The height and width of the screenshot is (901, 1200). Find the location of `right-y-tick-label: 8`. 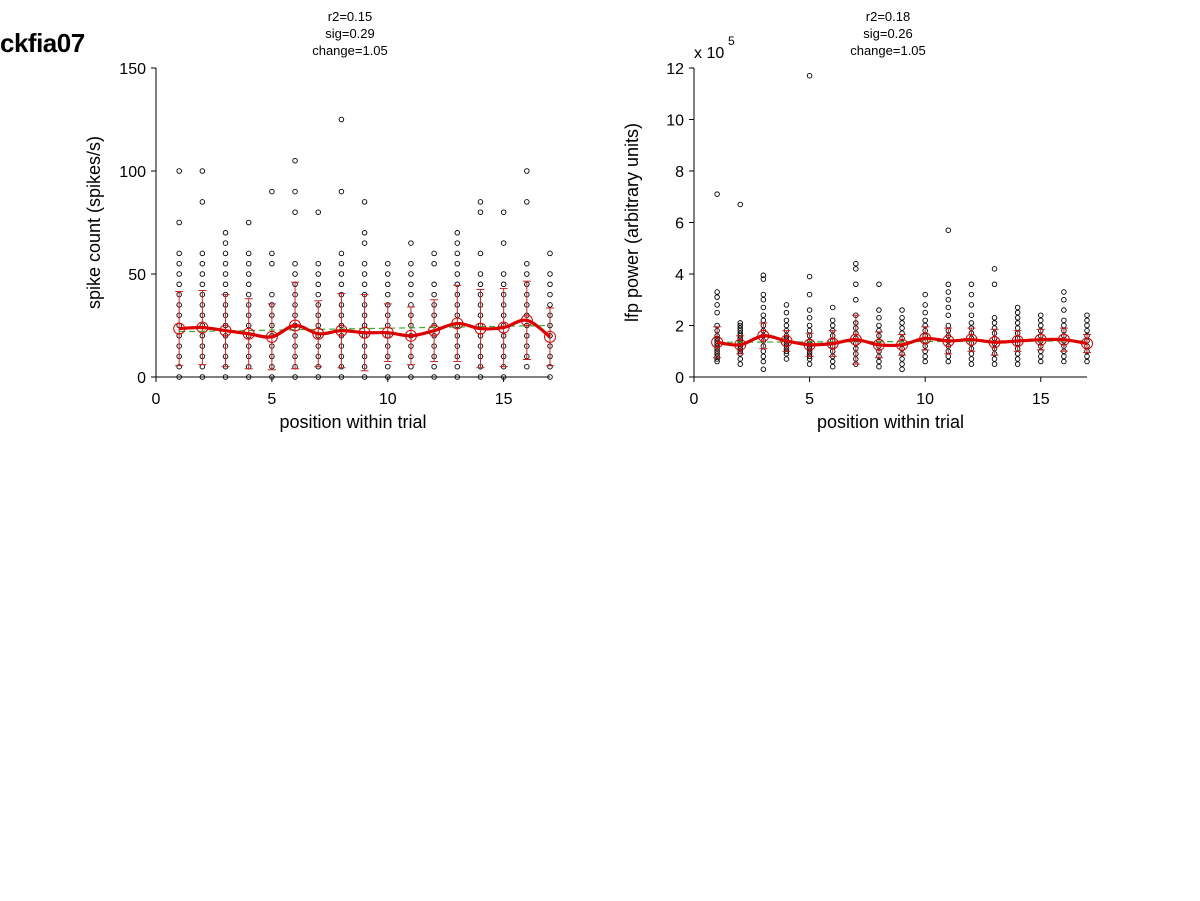

right-y-tick-label: 8 is located at coordinates (679, 172).